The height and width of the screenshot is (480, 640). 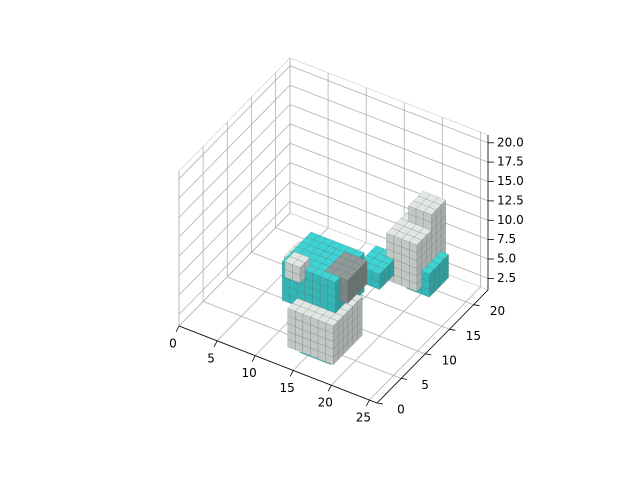 I want to click on voxel-layer, so click(x=365, y=278).